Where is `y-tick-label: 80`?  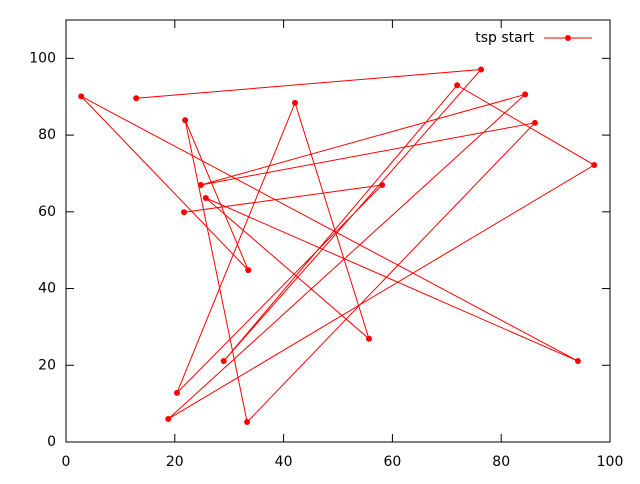
y-tick-label: 80 is located at coordinates (47, 135).